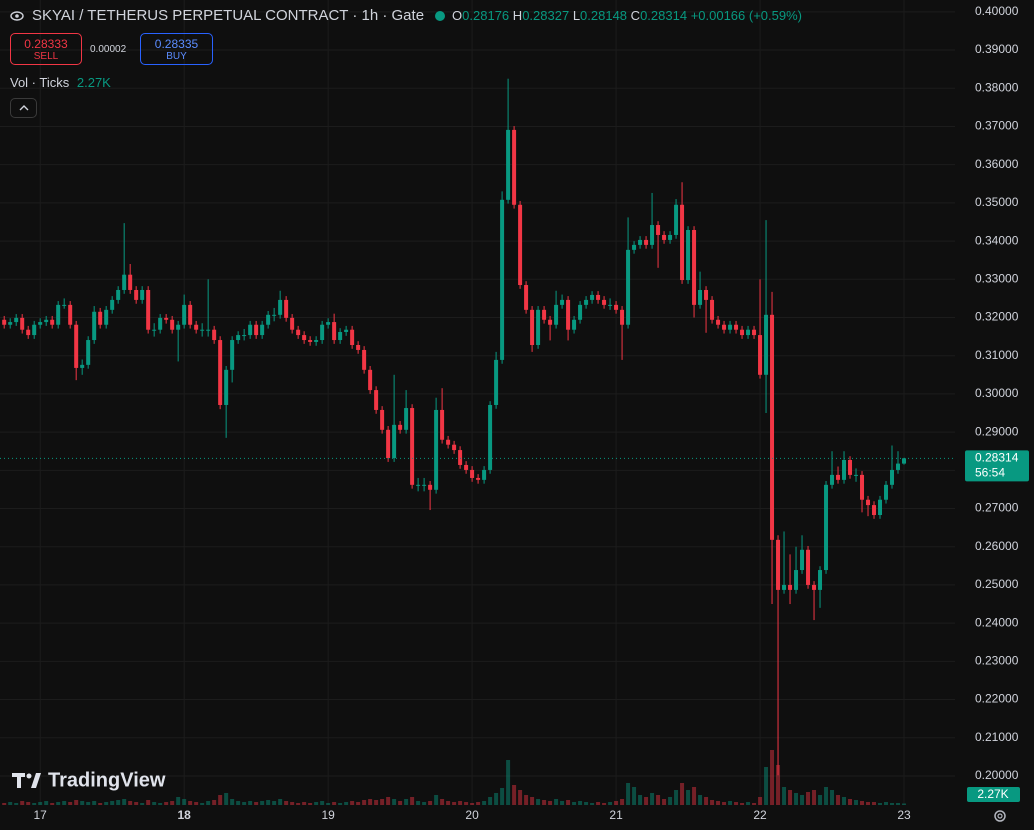 Image resolution: width=1034 pixels, height=830 pixels. What do you see at coordinates (997, 431) in the screenshot?
I see `y-tick-label: 0.29000` at bounding box center [997, 431].